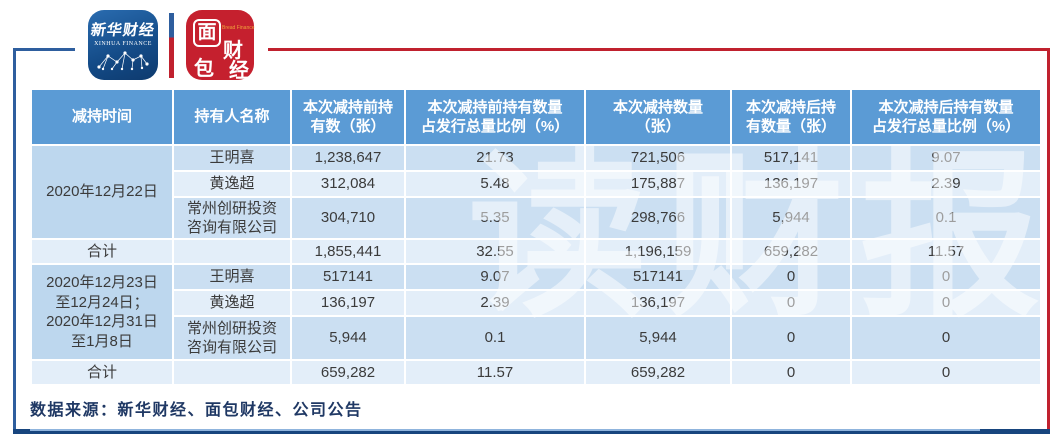  What do you see at coordinates (122, 31) in the screenshot?
I see `xinhua-logo-title: 新华财经` at bounding box center [122, 31].